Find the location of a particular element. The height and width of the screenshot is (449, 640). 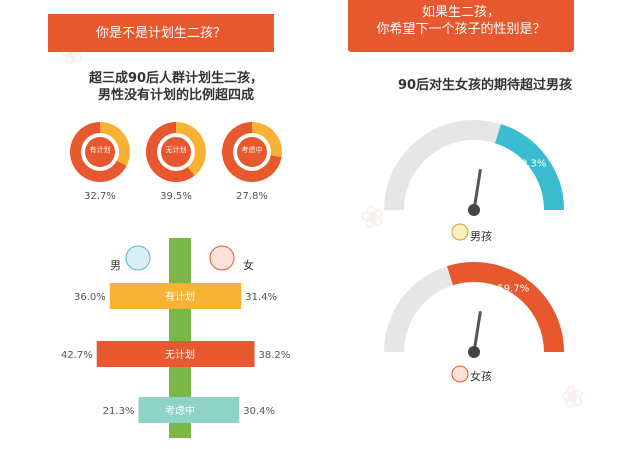

male-value-label: 42.7% is located at coordinates (77, 355).